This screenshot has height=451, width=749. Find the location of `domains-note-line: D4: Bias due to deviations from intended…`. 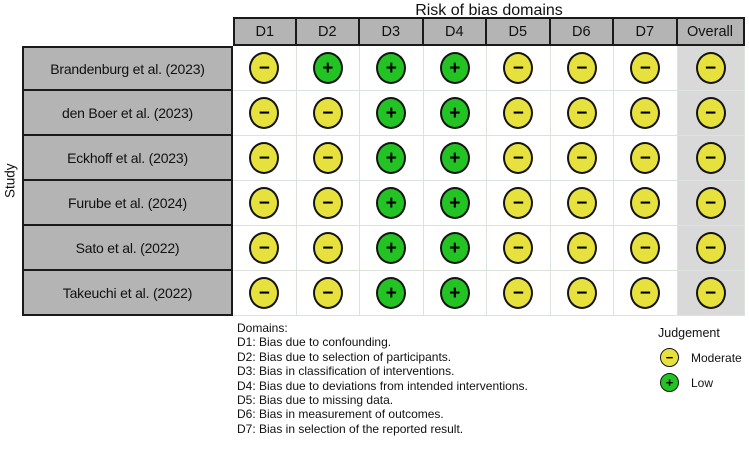

domains-note-line: D4: Bias due to deviations from intended… is located at coordinates (382, 385).